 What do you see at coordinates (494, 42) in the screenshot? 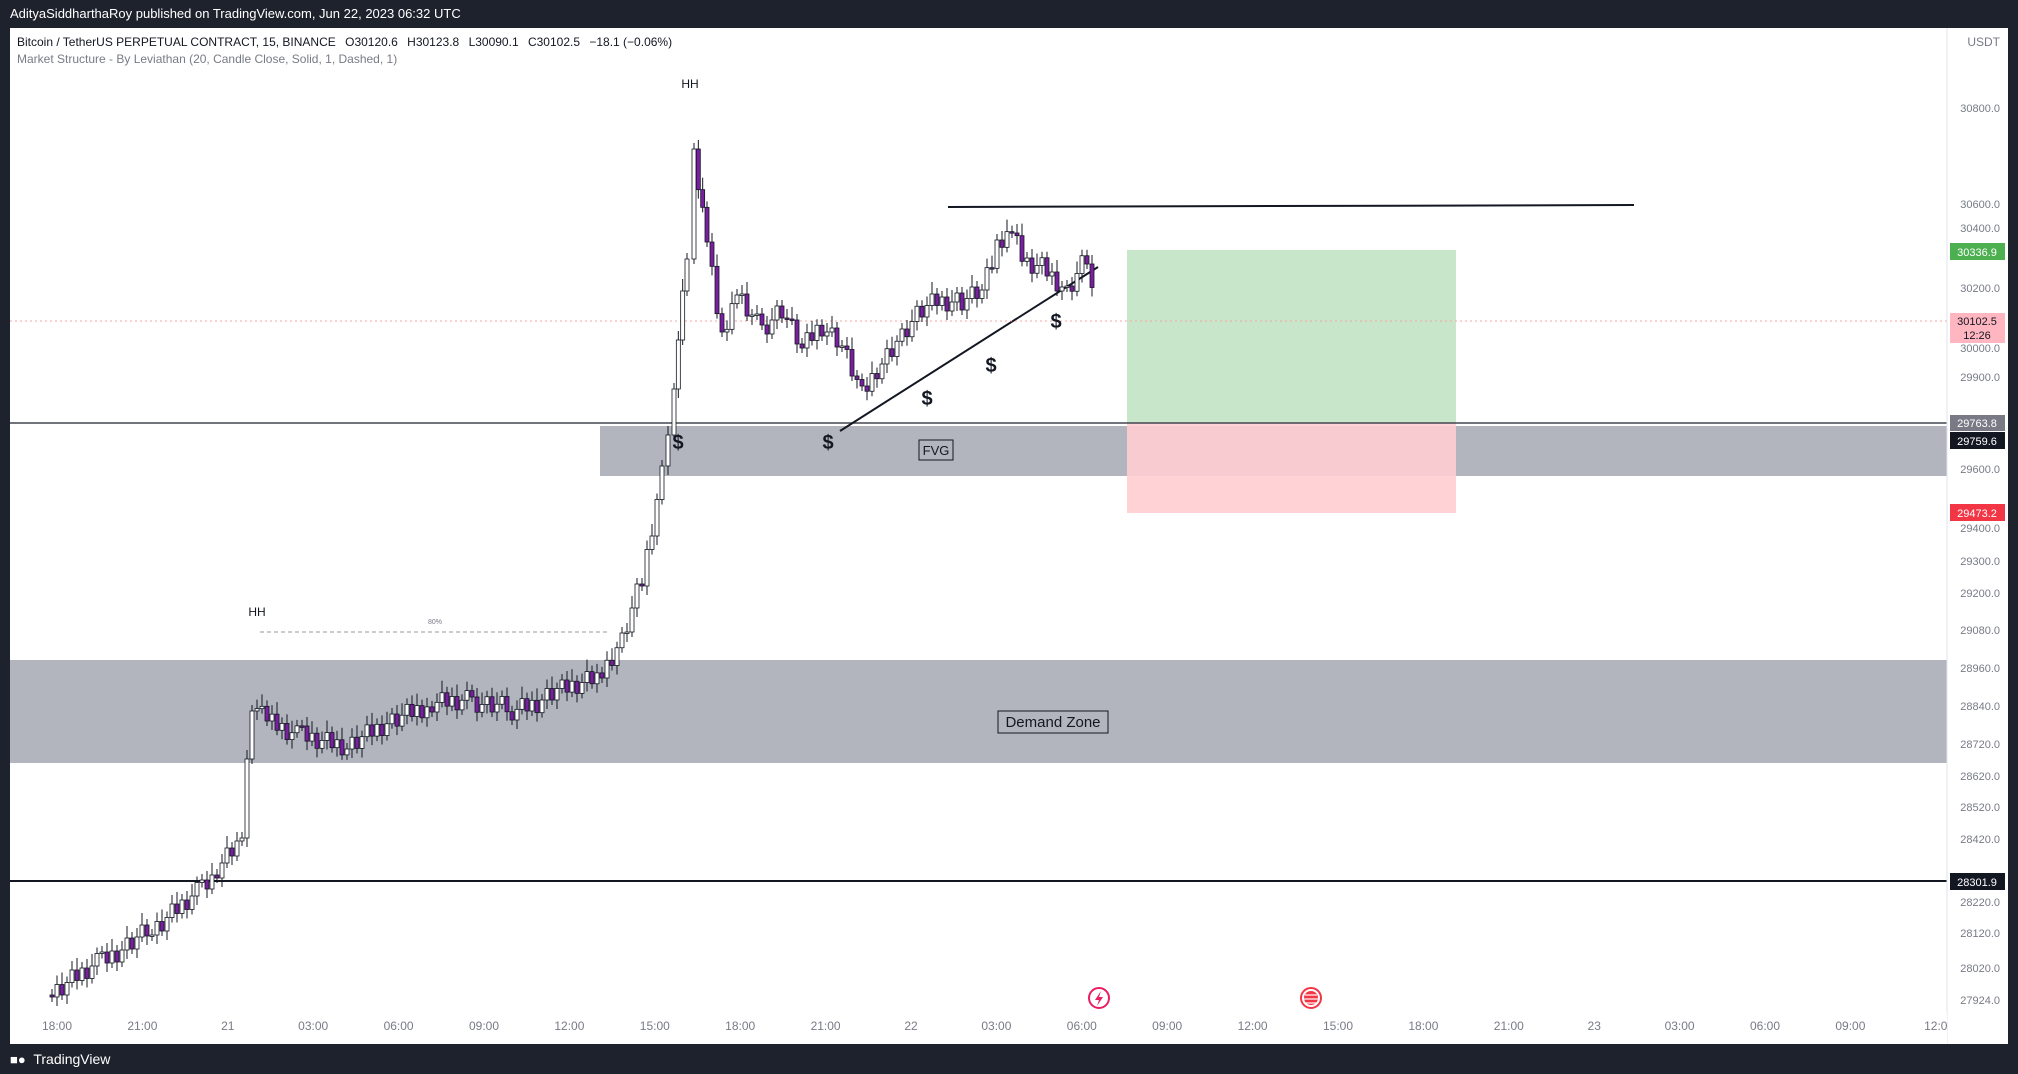
I see `legend-low: L30090.1` at bounding box center [494, 42].